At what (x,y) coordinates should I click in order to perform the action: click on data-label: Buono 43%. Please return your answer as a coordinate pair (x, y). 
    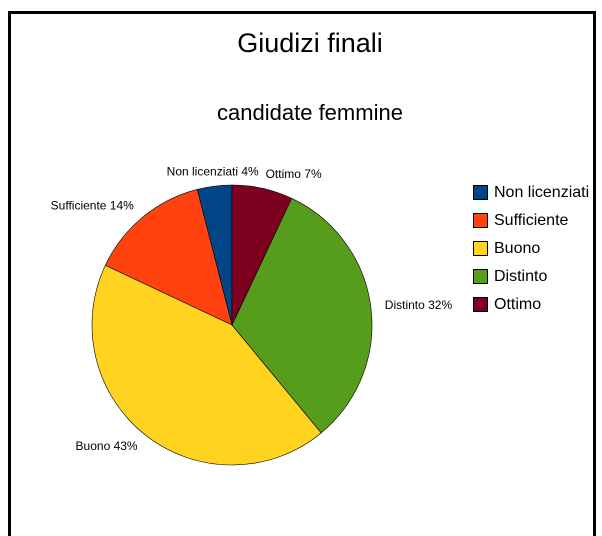
    Looking at the image, I should click on (107, 446).